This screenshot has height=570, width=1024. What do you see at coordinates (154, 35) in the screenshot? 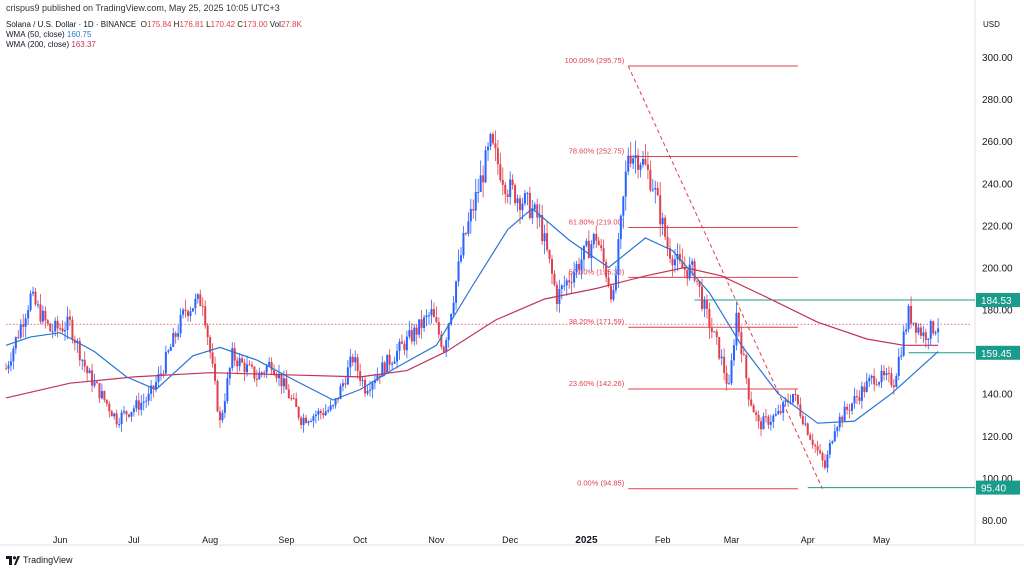
I see `wma50-row: WMA (50, close) 160.75` at bounding box center [154, 35].